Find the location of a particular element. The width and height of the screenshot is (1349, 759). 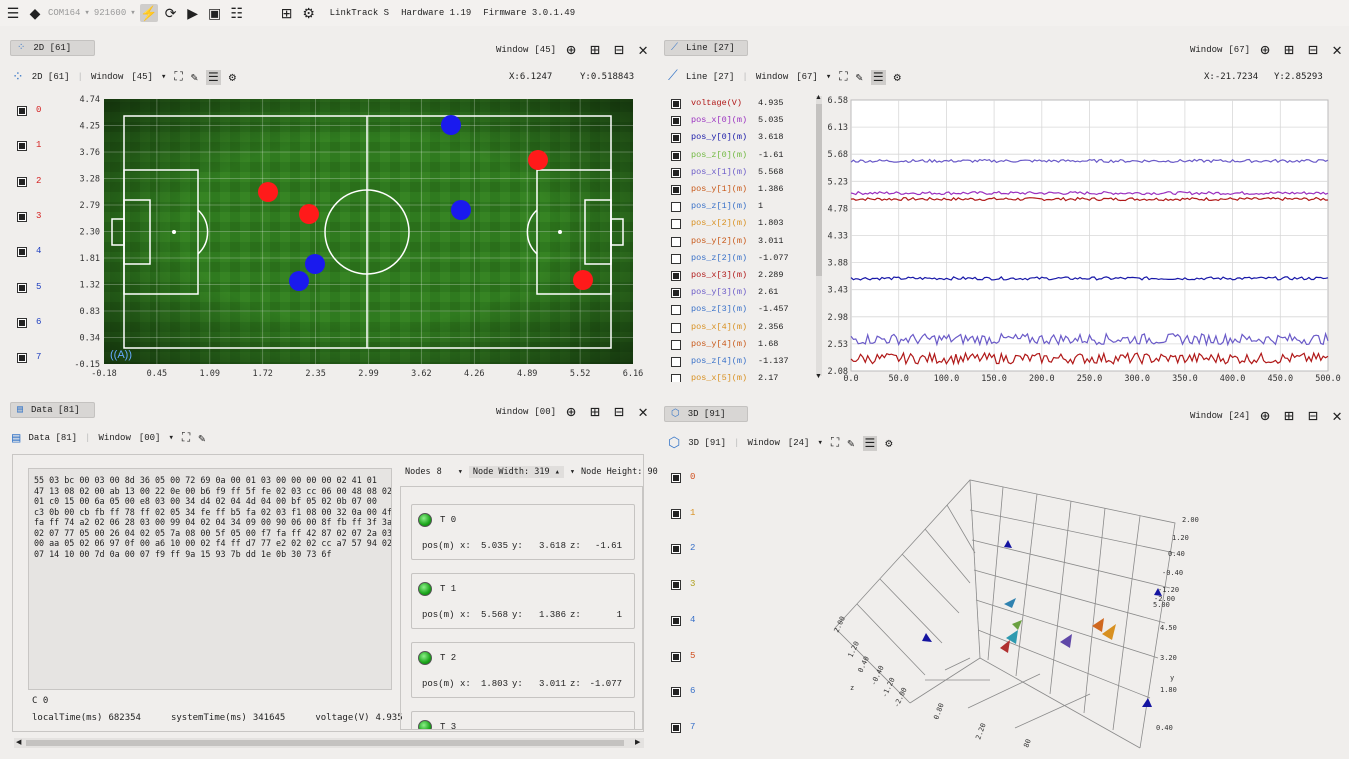

tab-line: ⟋ Line [27] is located at coordinates (706, 48).